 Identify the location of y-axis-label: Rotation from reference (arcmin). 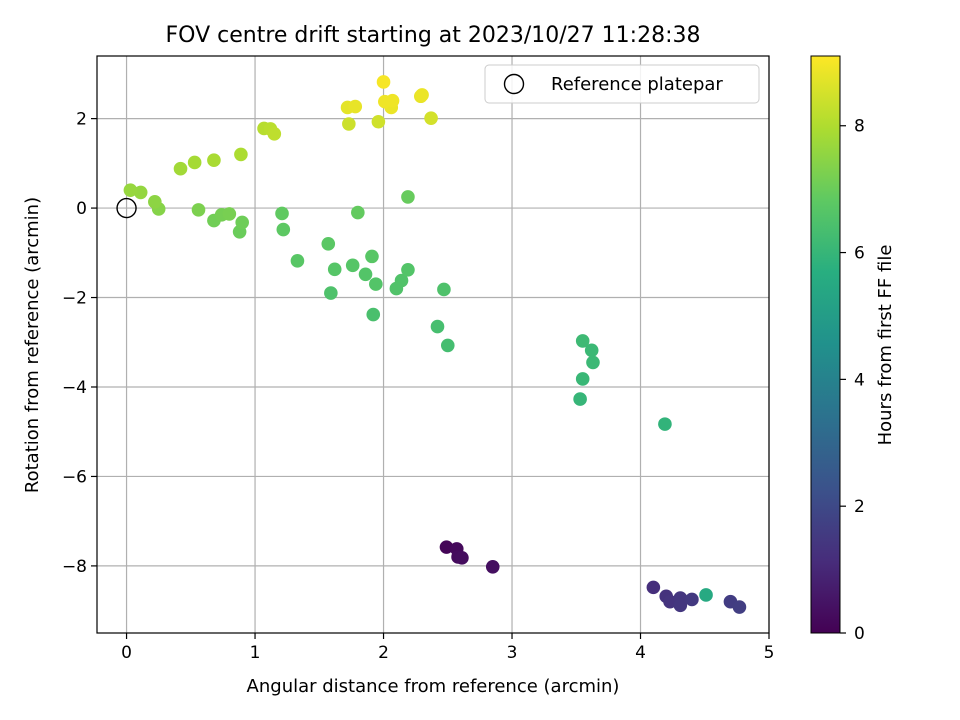
(32, 345).